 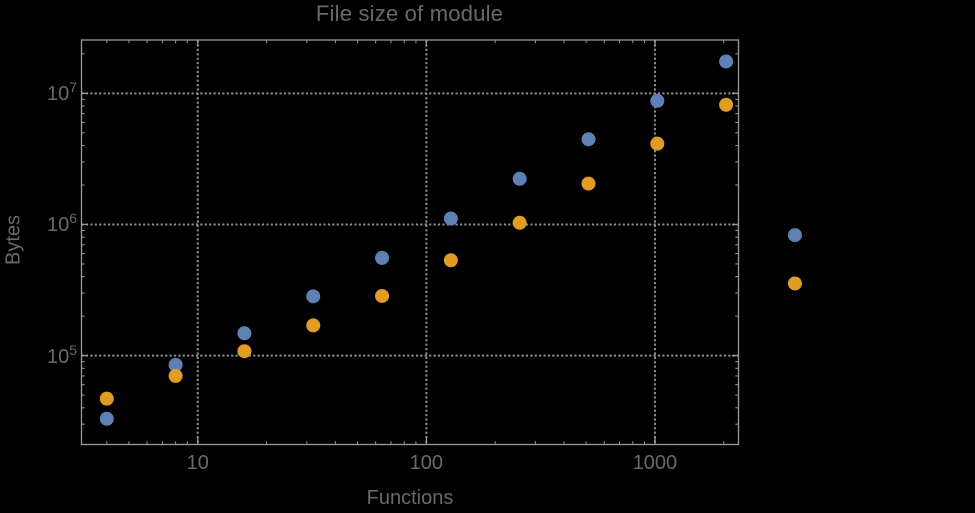 I want to click on y-tick-label: 10⁶, so click(x=61, y=223).